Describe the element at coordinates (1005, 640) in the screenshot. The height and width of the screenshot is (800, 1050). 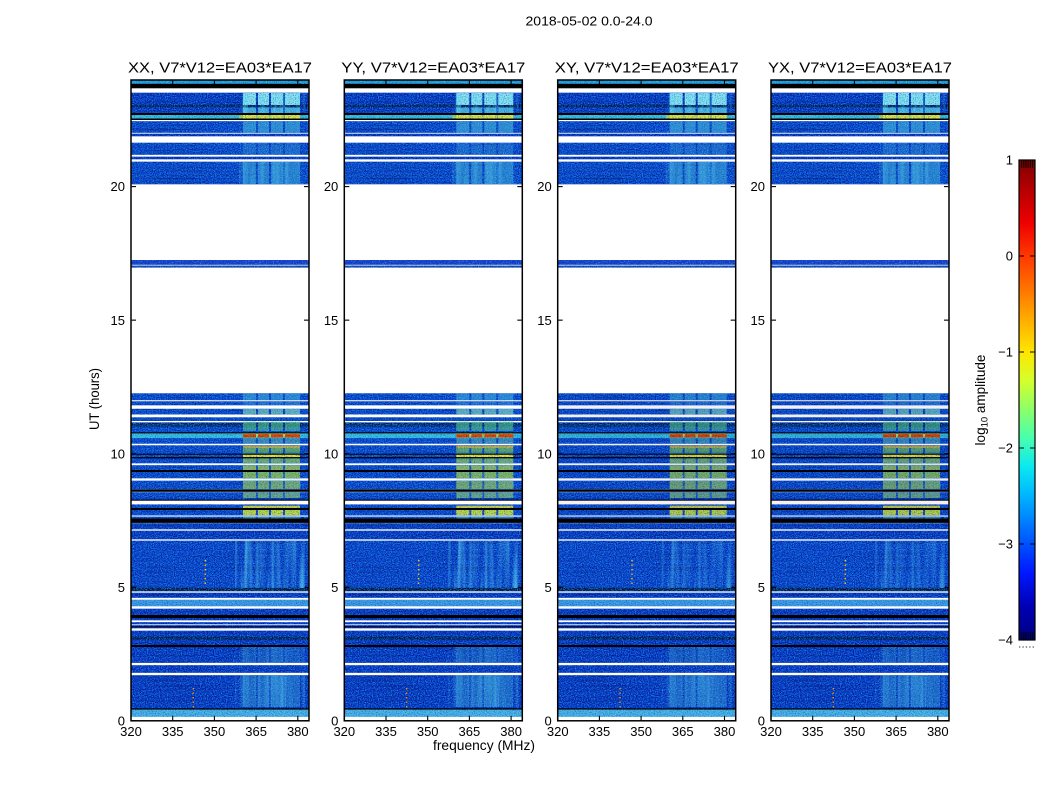
I see `svg-text: −4` at that location.